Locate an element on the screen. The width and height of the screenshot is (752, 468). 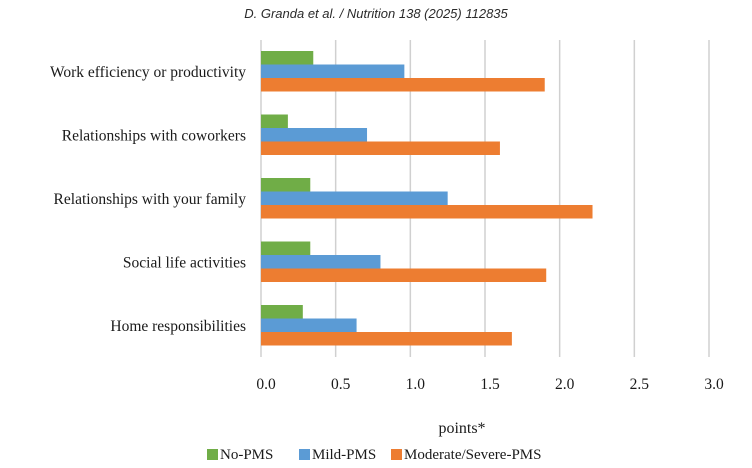
x-tick-label-3-0: 3.0 is located at coordinates (714, 384).